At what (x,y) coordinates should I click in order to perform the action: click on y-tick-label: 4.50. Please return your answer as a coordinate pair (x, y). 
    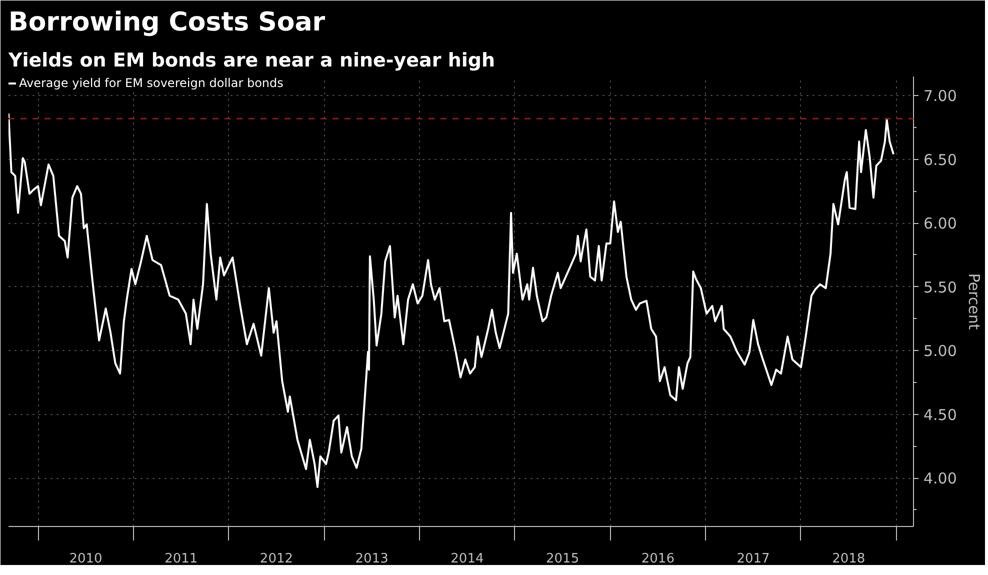
    Looking at the image, I should click on (940, 415).